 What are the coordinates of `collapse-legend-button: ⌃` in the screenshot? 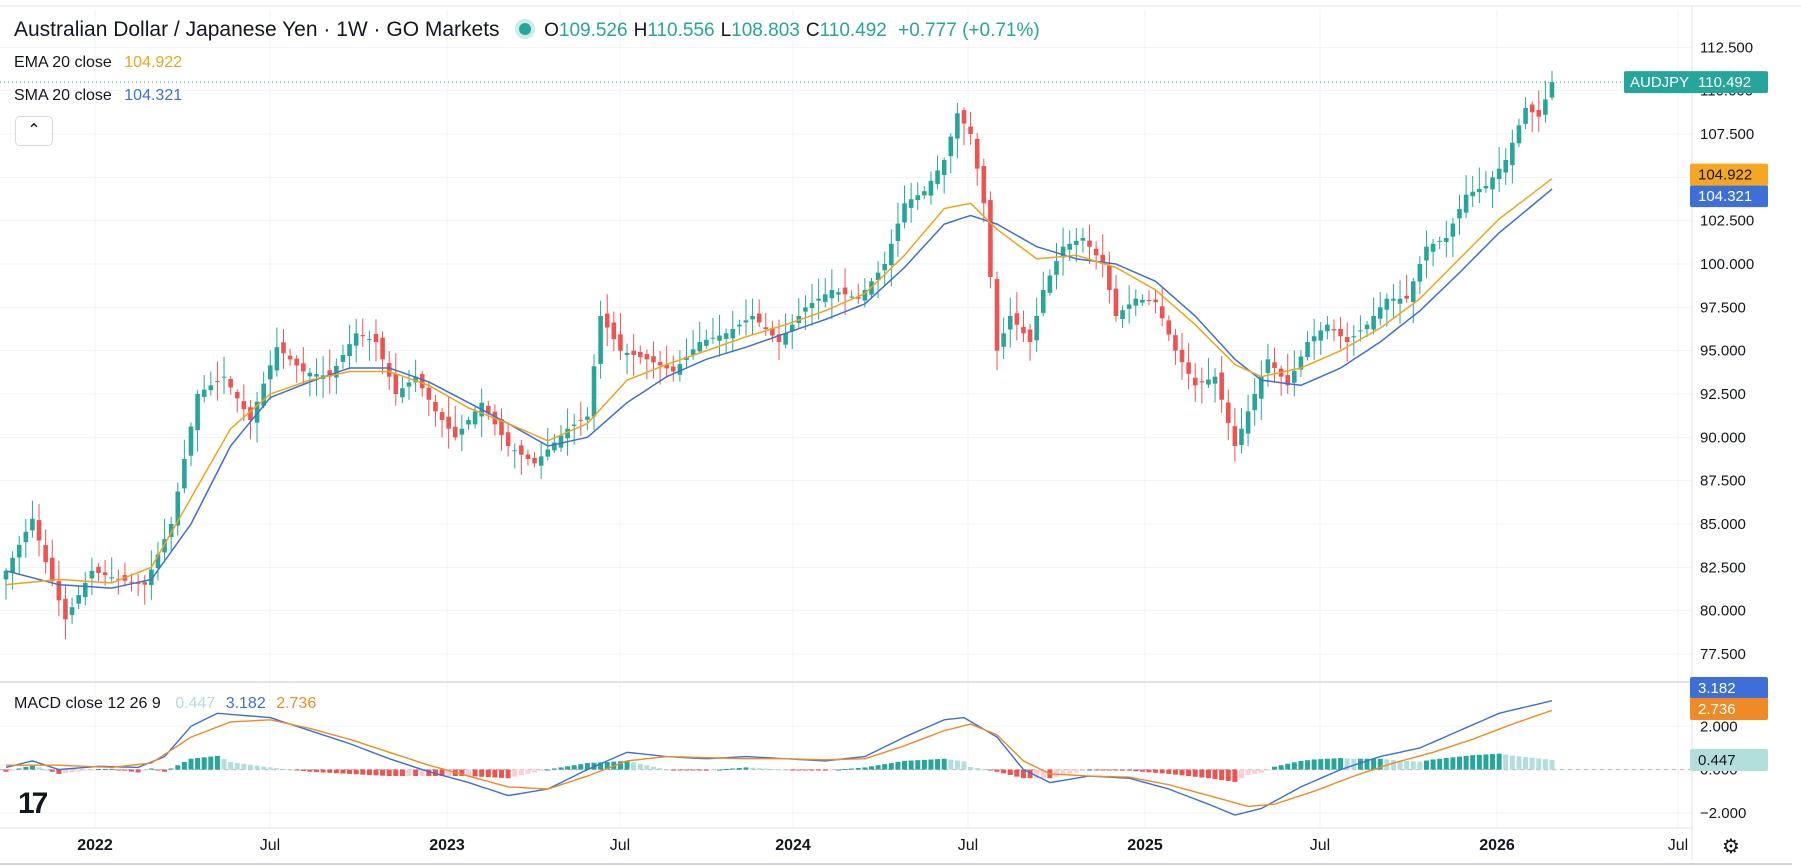 It's located at (34, 131).